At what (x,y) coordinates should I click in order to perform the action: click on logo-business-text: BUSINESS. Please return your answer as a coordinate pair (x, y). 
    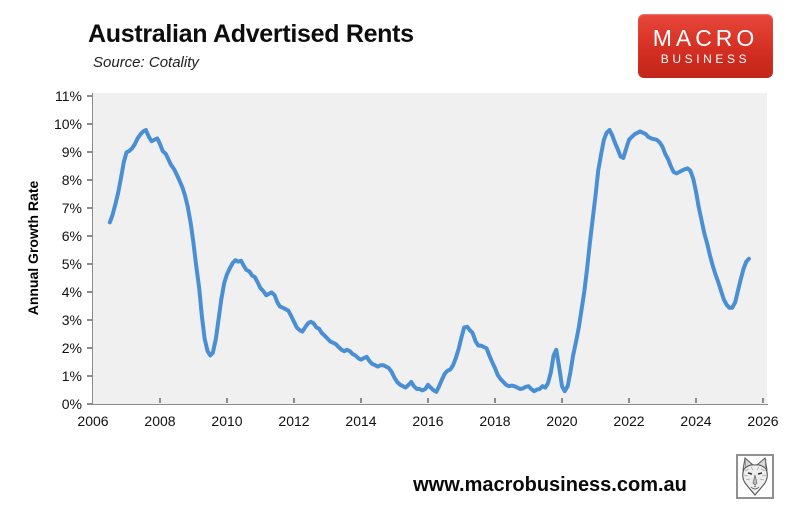
    Looking at the image, I should click on (705, 59).